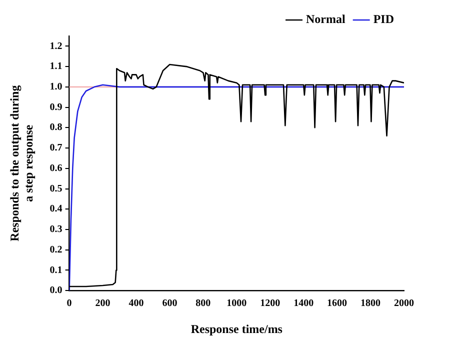 Image resolution: width=474 pixels, height=345 pixels. I want to click on x-tick-label: 0, so click(69, 304).